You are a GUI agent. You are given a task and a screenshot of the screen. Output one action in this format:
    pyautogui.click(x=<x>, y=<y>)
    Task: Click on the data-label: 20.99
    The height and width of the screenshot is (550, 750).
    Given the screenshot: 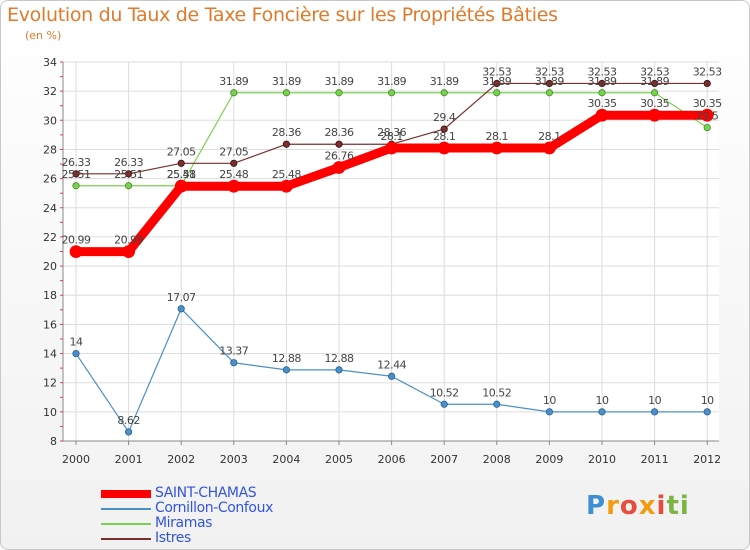 What is the action you would take?
    pyautogui.click(x=76, y=240)
    